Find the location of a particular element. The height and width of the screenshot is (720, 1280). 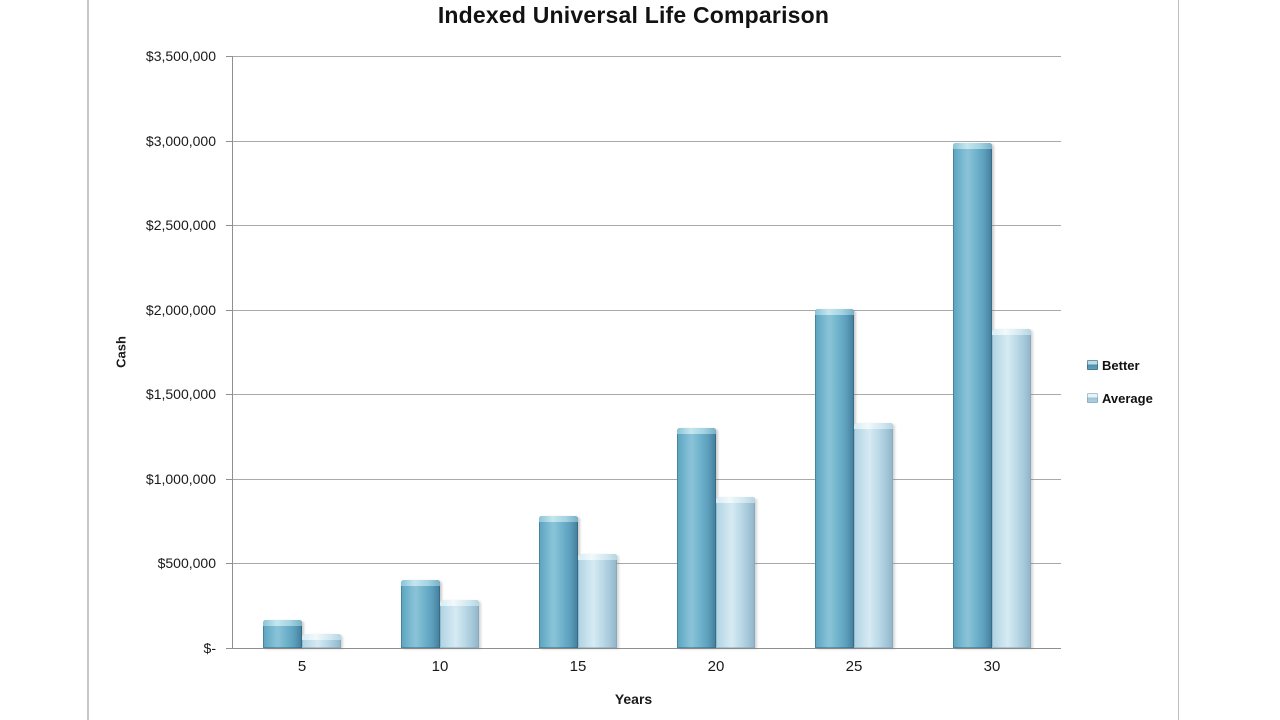

x-tick-label: 25 is located at coordinates (854, 666).